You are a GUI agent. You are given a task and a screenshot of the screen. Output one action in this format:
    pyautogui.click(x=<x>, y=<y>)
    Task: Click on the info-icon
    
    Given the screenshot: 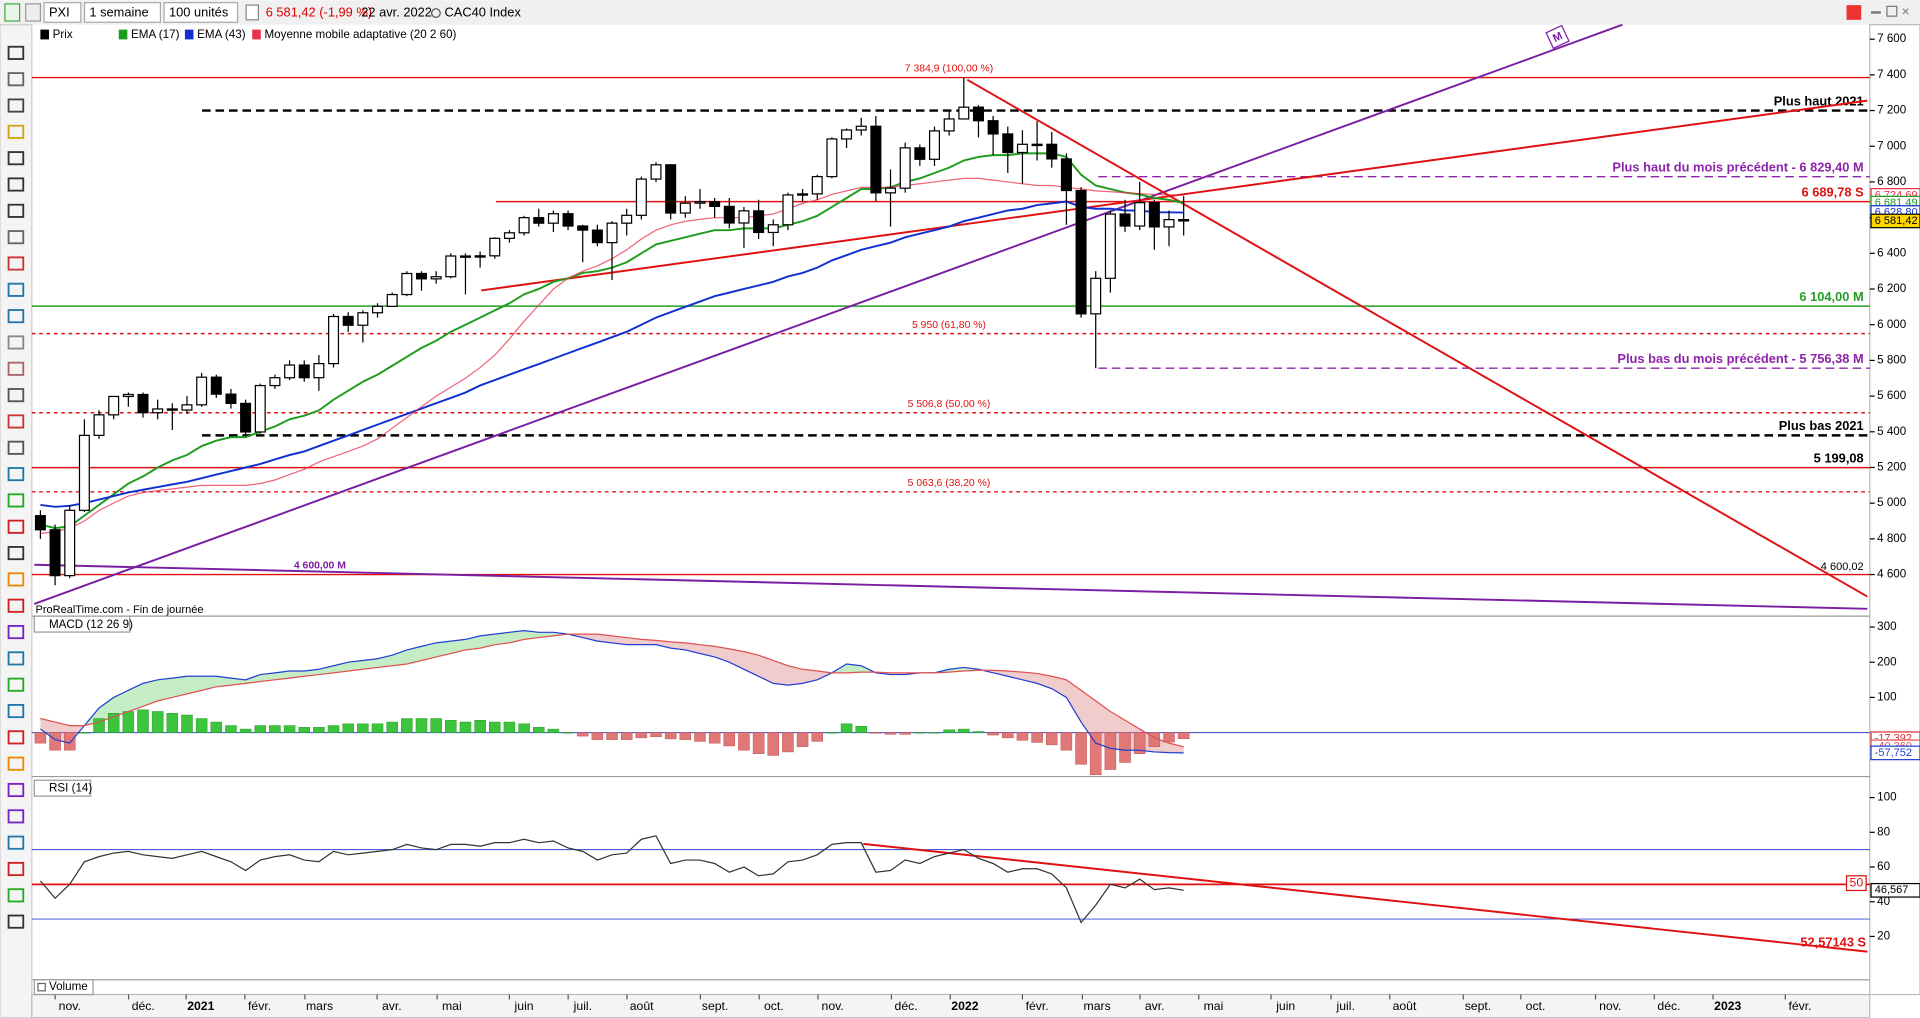 What is the action you would take?
    pyautogui.click(x=252, y=12)
    